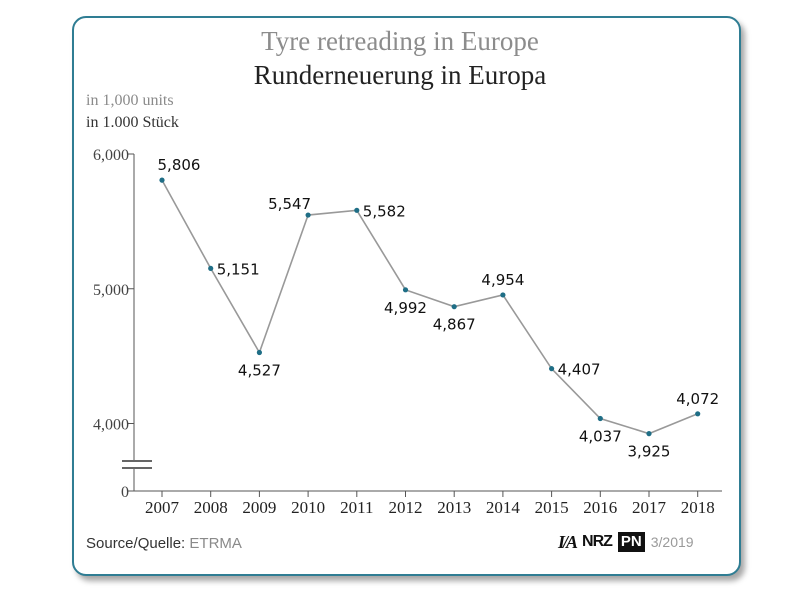 This screenshot has height=600, width=800. I want to click on x-tick-label: 2009, so click(259, 507).